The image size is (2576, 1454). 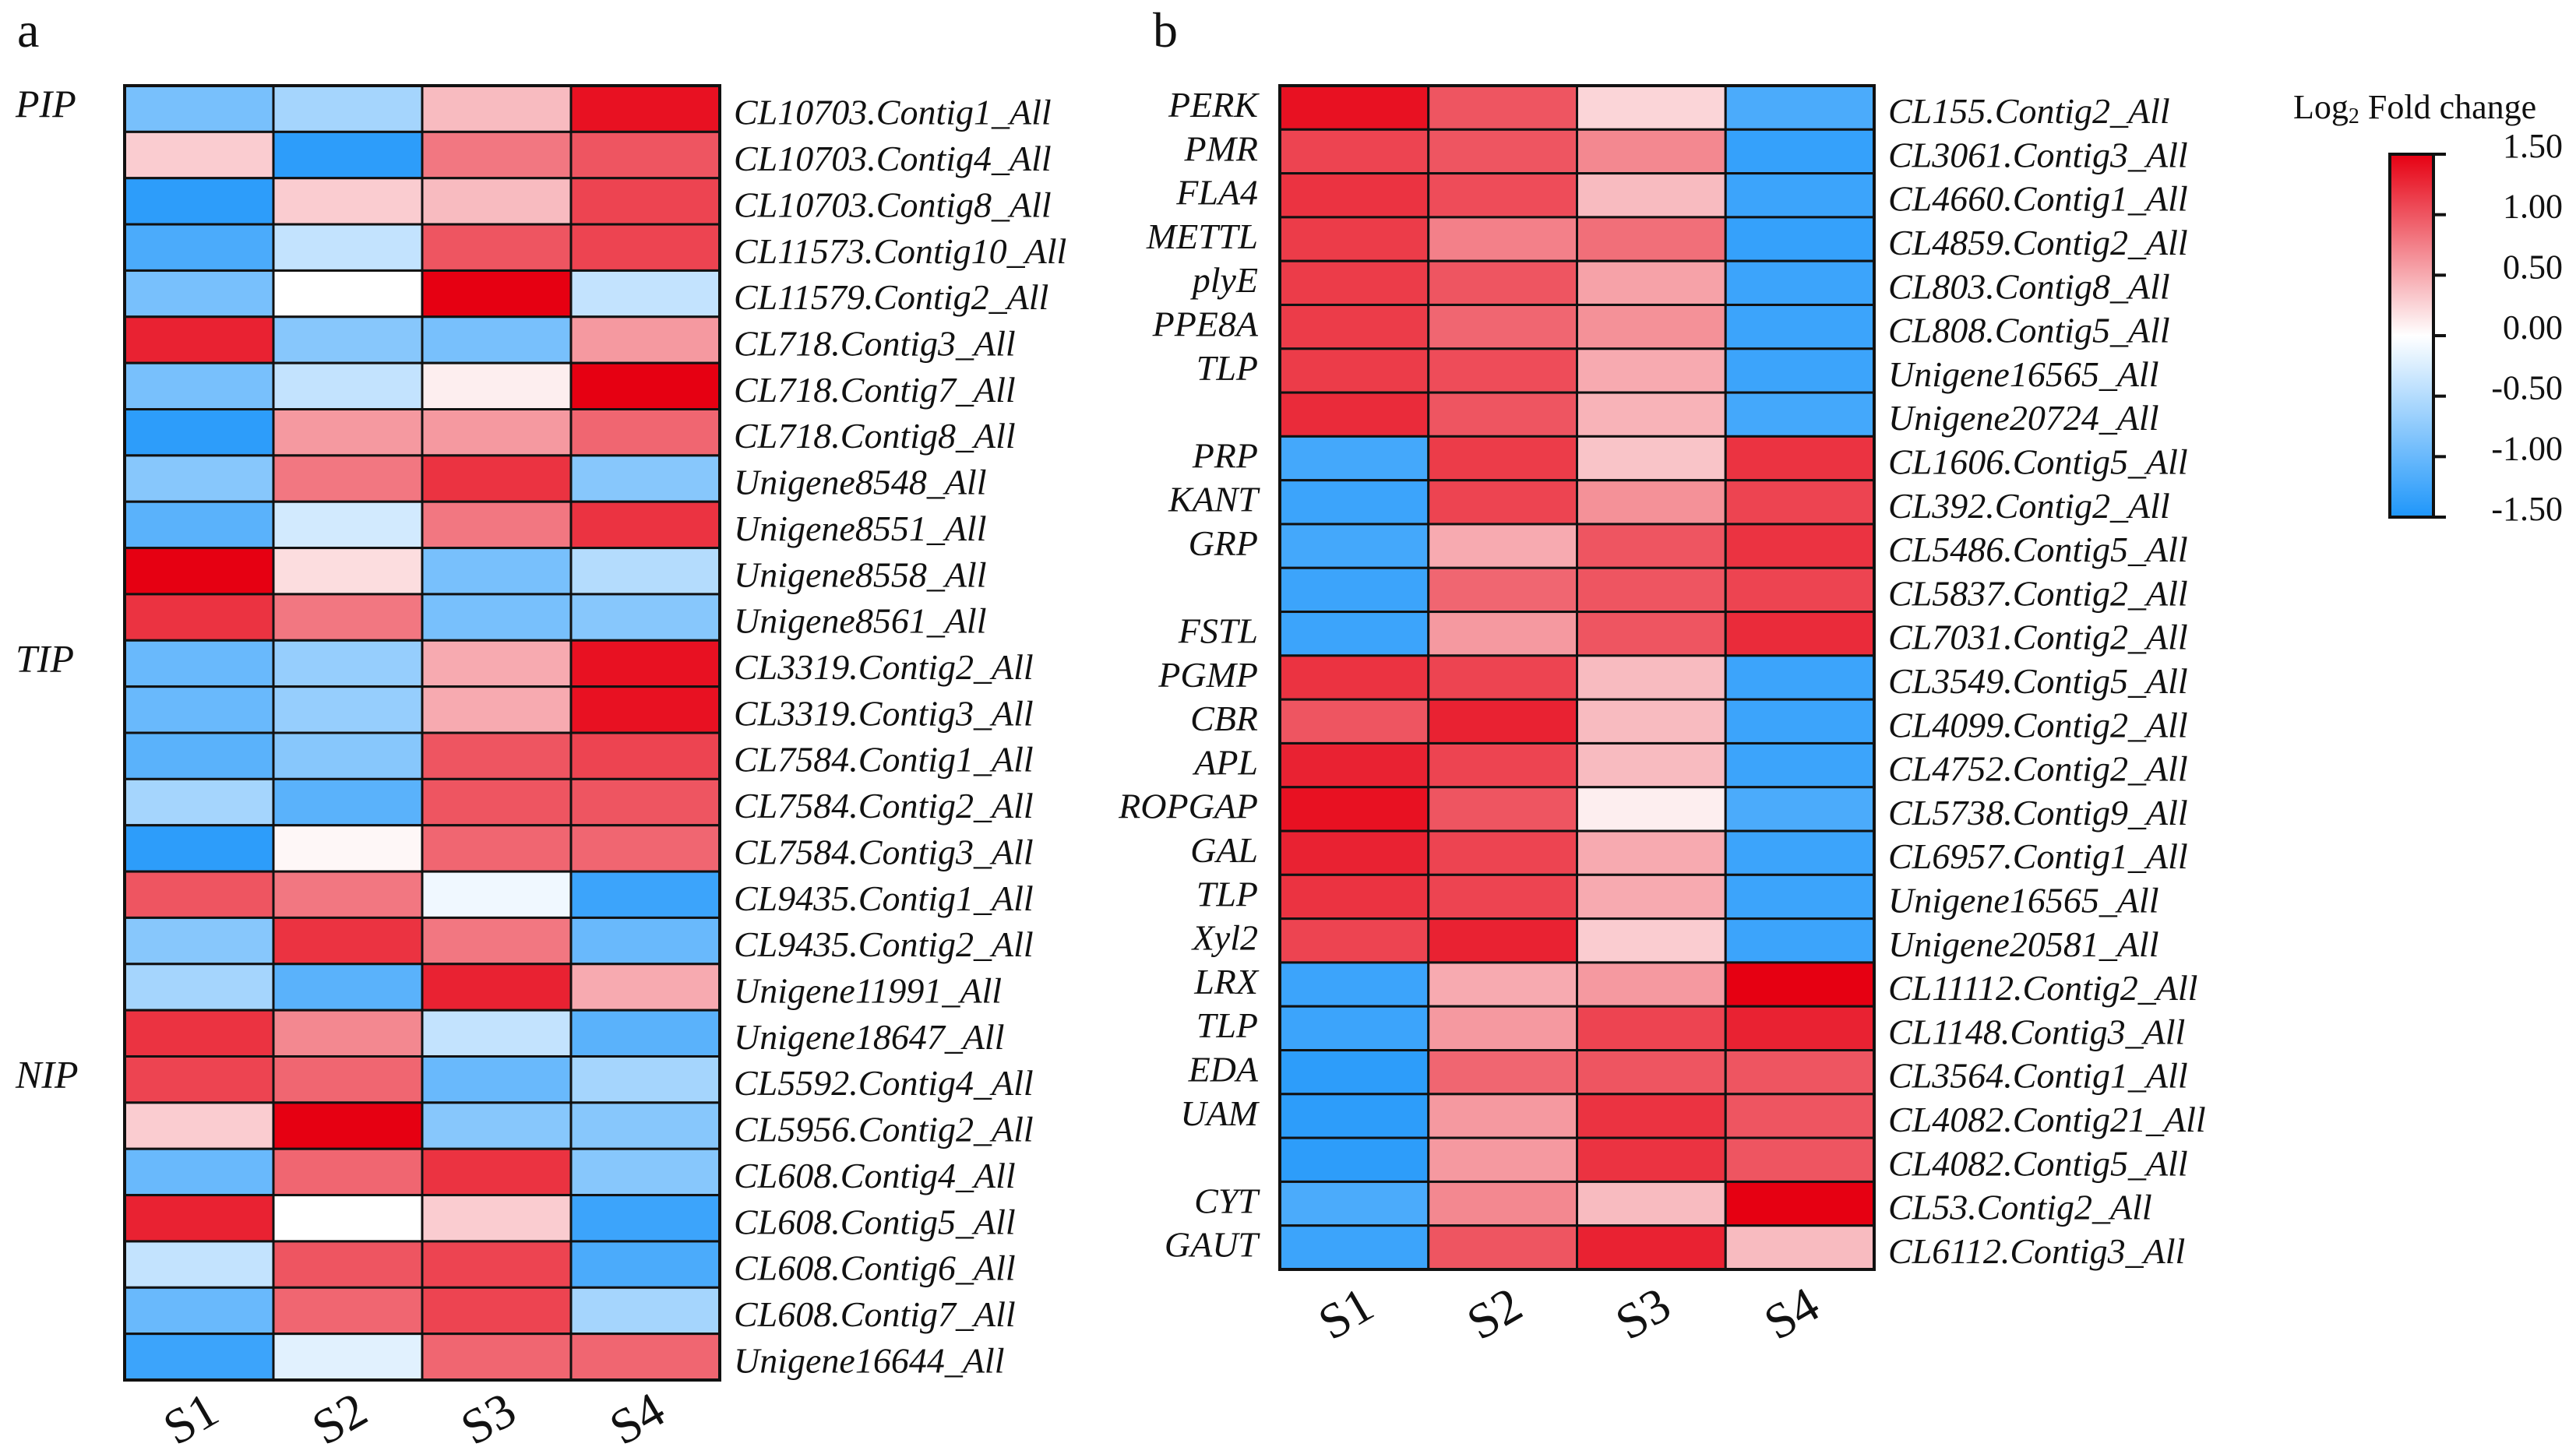 I want to click on row-label: CL5837.Contig2_All, so click(x=2038, y=593).